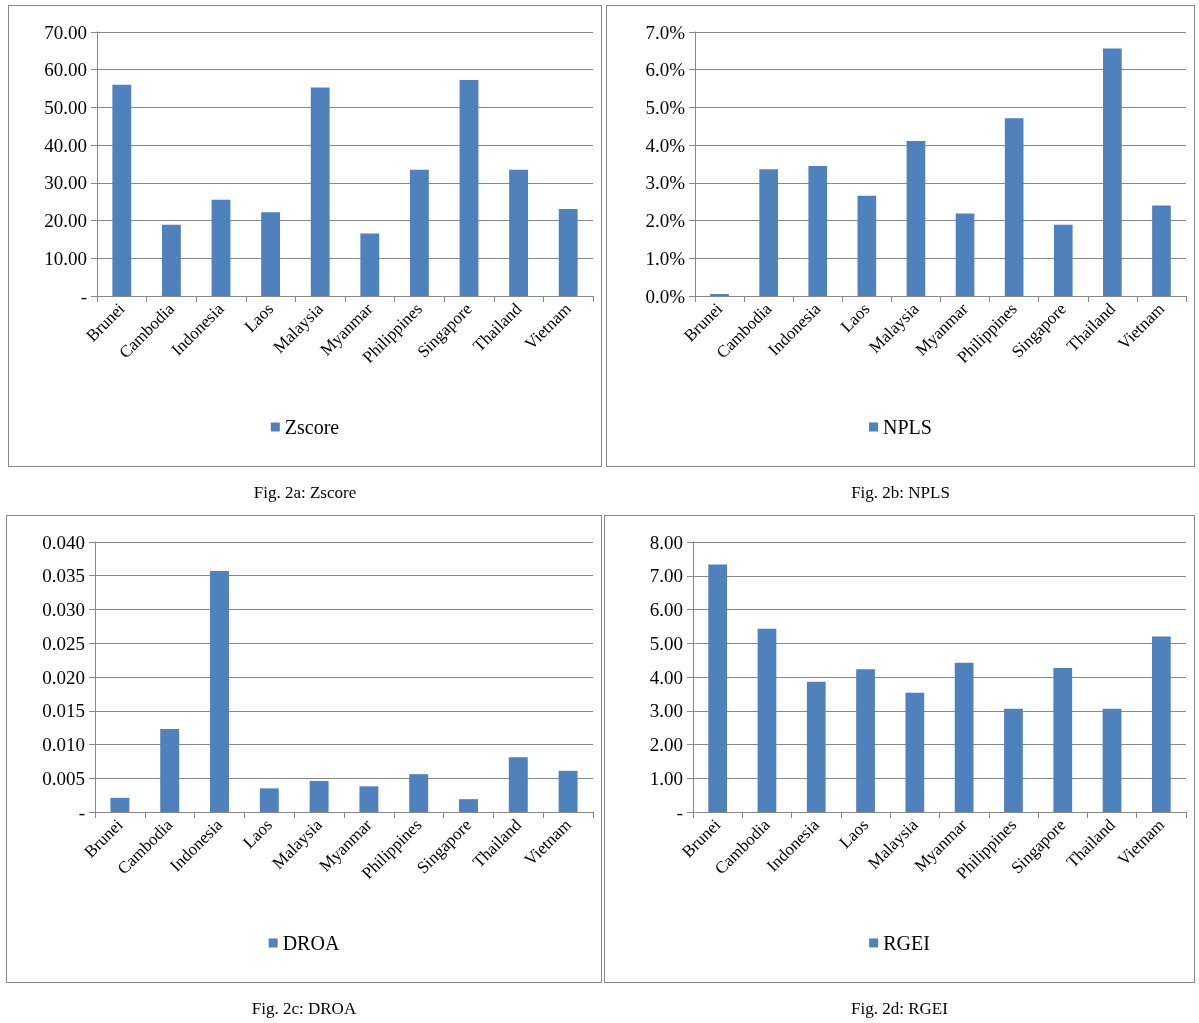  I want to click on y-tick-label: 3.00, so click(666, 711).